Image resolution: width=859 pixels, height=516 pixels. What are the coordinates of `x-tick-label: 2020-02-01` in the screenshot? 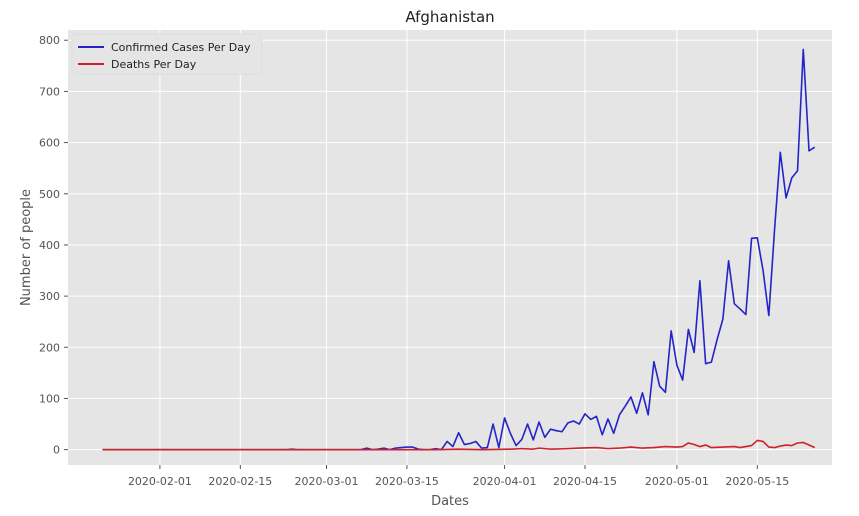 It's located at (160, 481).